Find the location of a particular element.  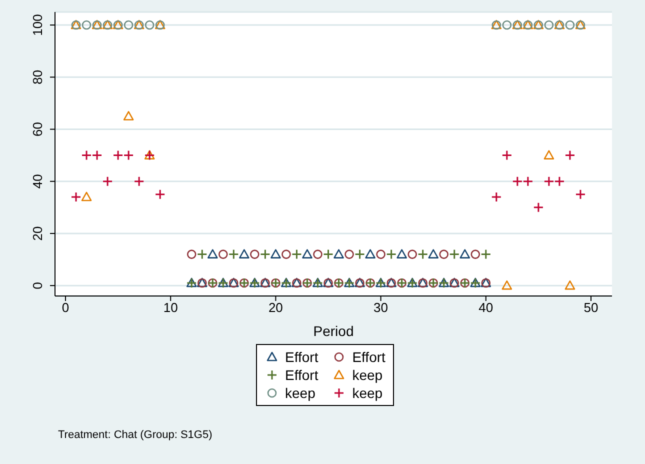

x-tick-label: 0 is located at coordinates (66, 308).